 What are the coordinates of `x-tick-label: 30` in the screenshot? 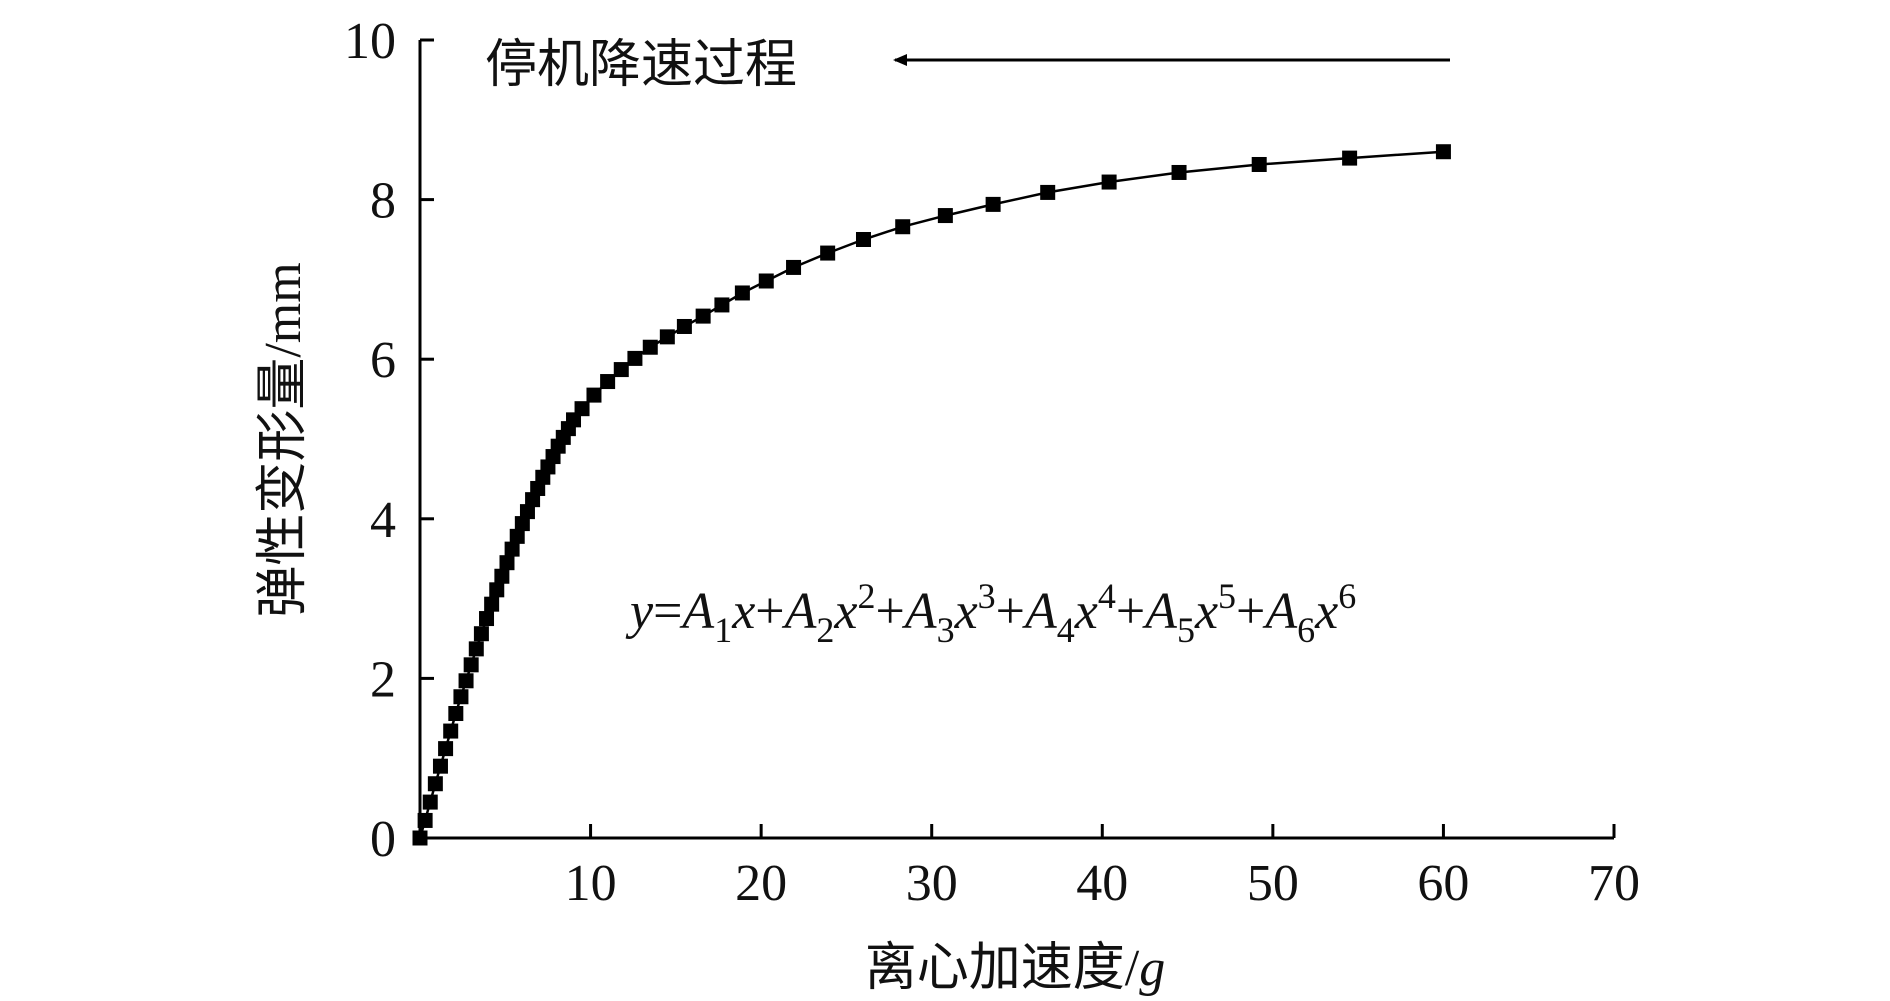 It's located at (932, 883).